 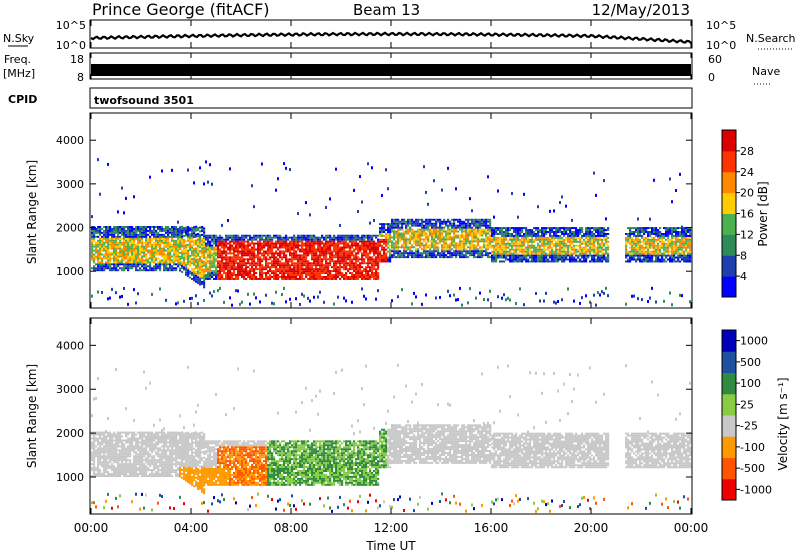 I want to click on power-scatter-cell, so click(x=230, y=169).